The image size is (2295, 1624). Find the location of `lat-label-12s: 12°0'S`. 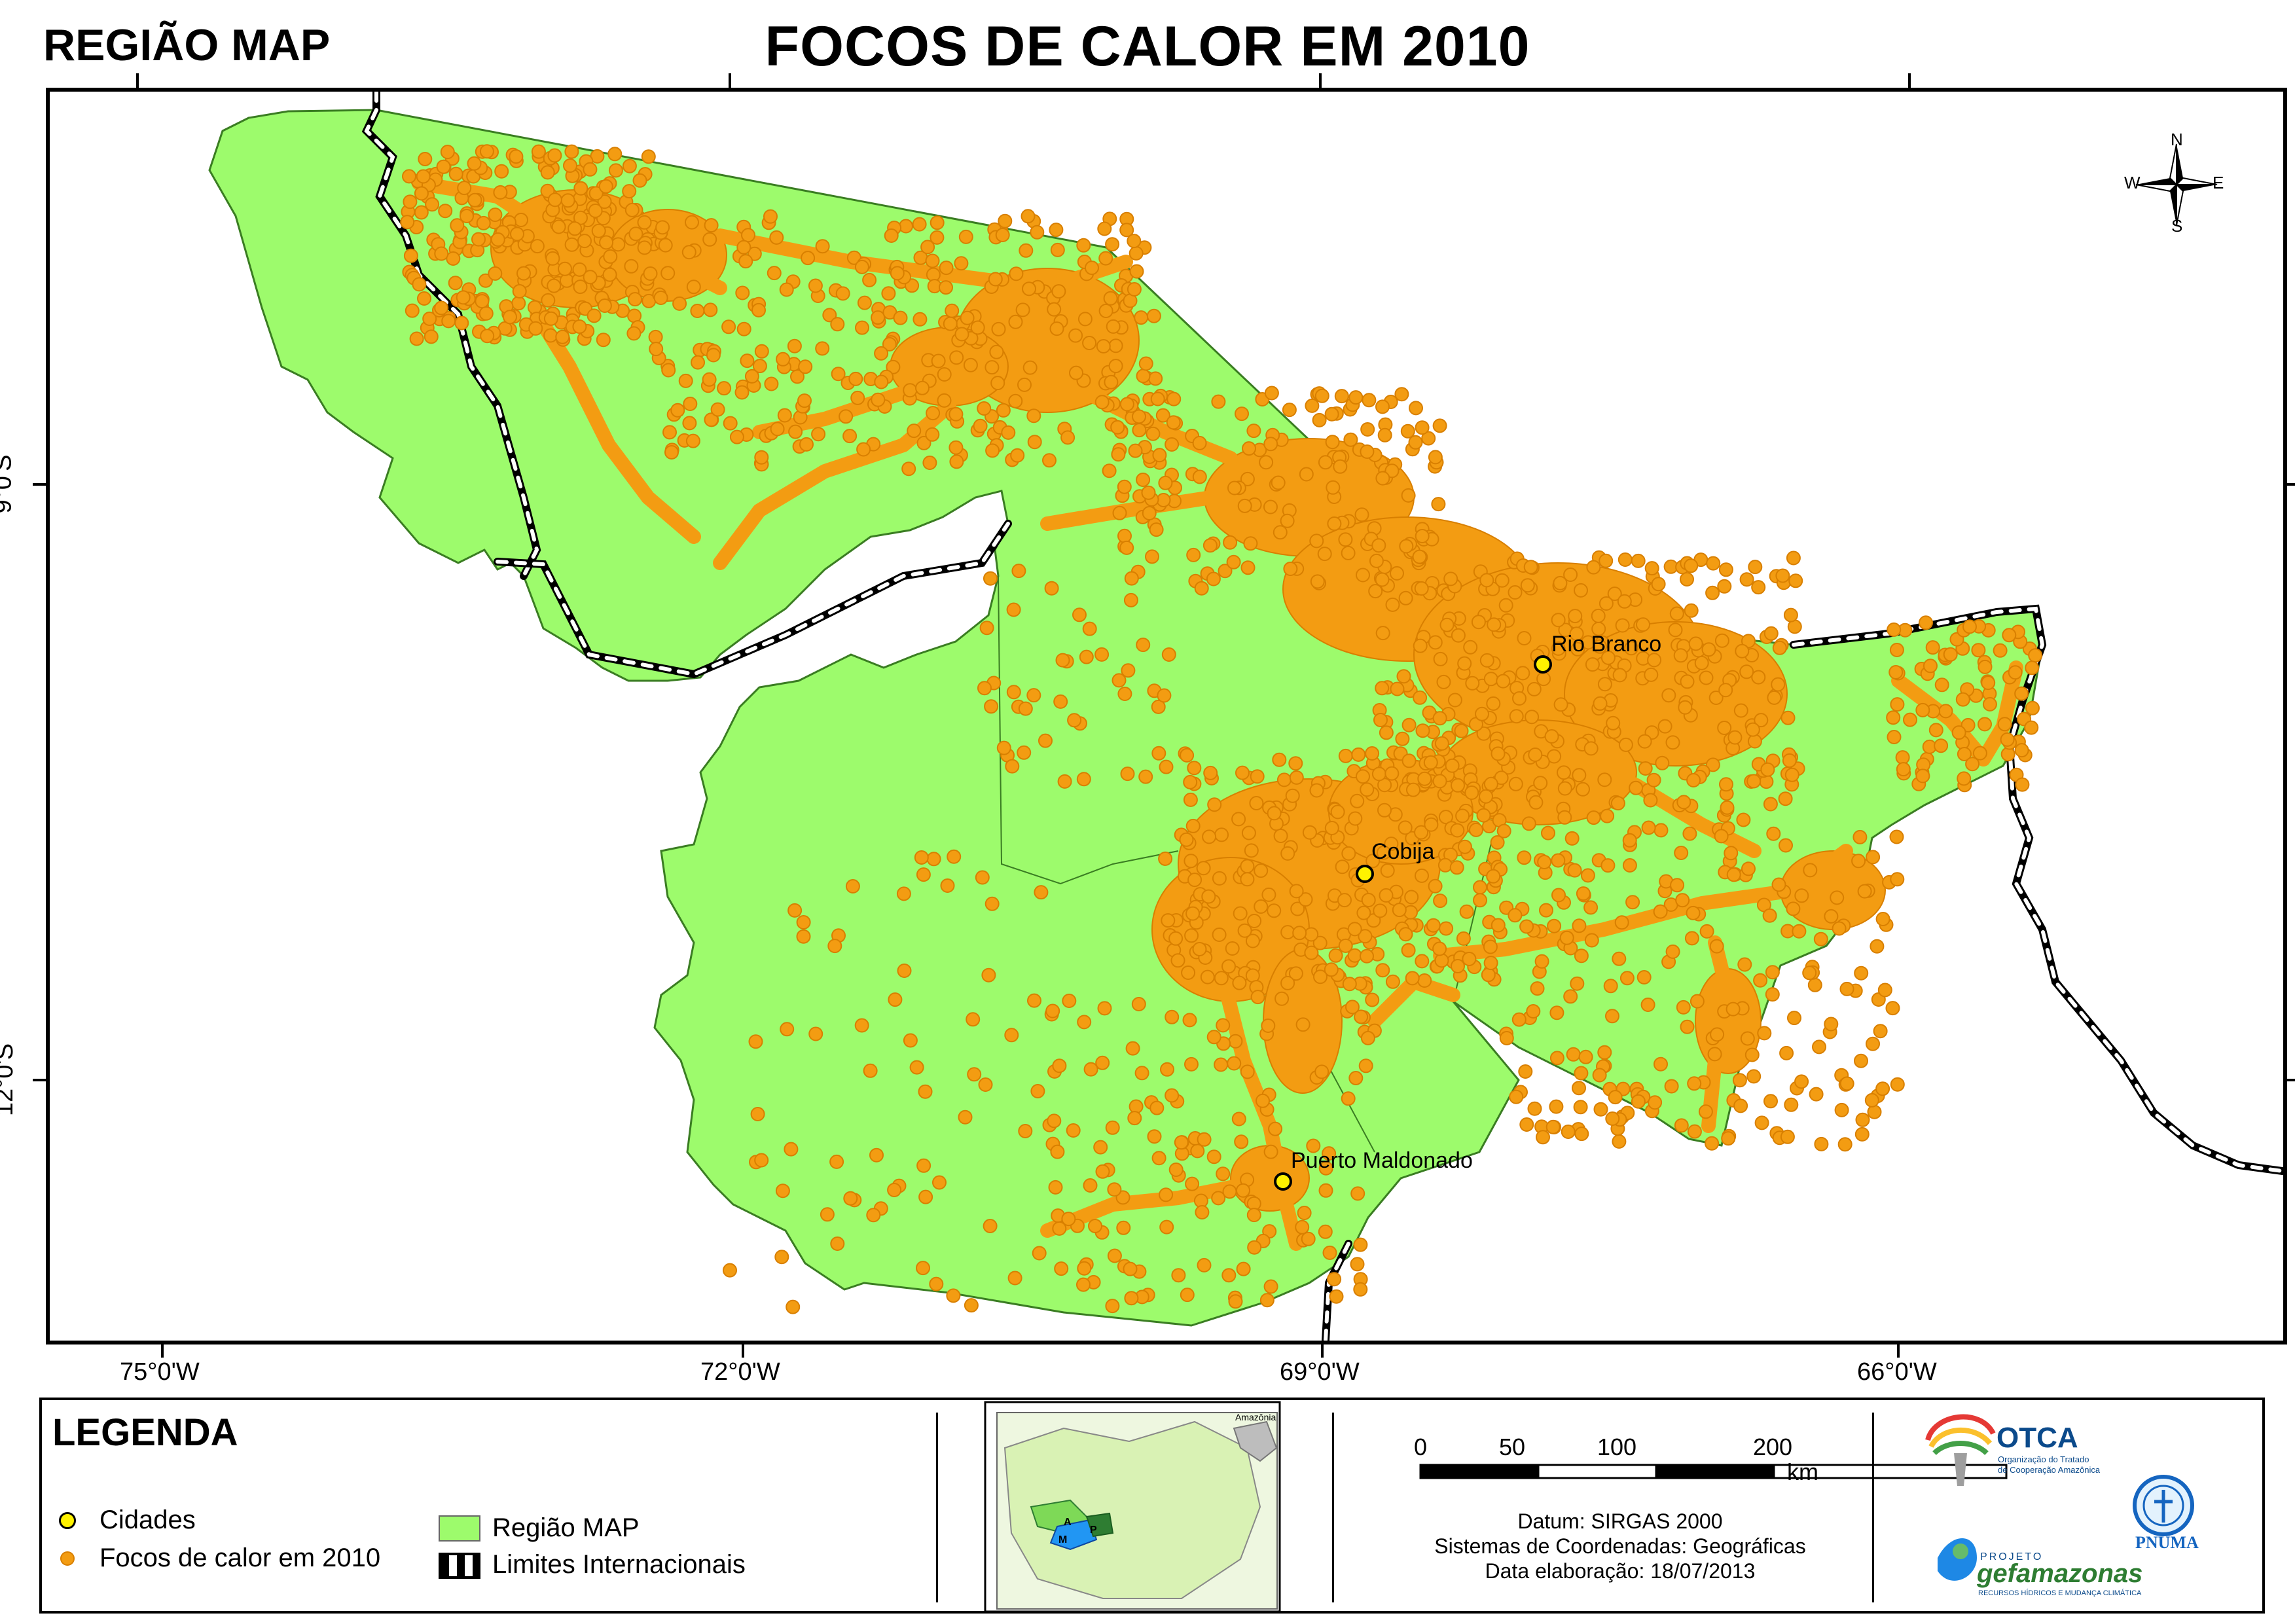

lat-label-12s: 12°0'S is located at coordinates (10, 1080).